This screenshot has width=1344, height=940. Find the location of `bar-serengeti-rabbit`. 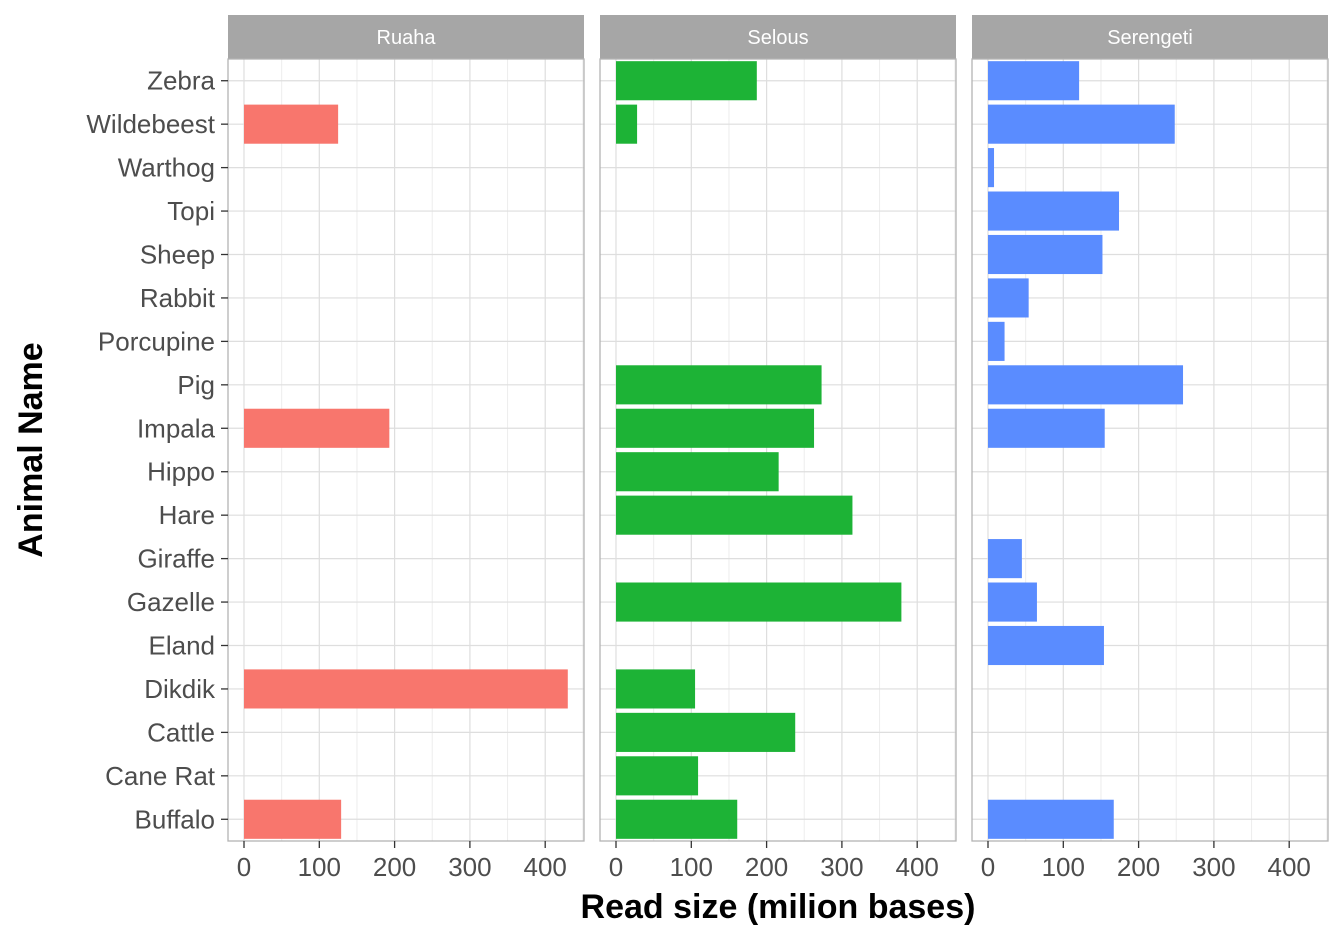

bar-serengeti-rabbit is located at coordinates (1008, 298).